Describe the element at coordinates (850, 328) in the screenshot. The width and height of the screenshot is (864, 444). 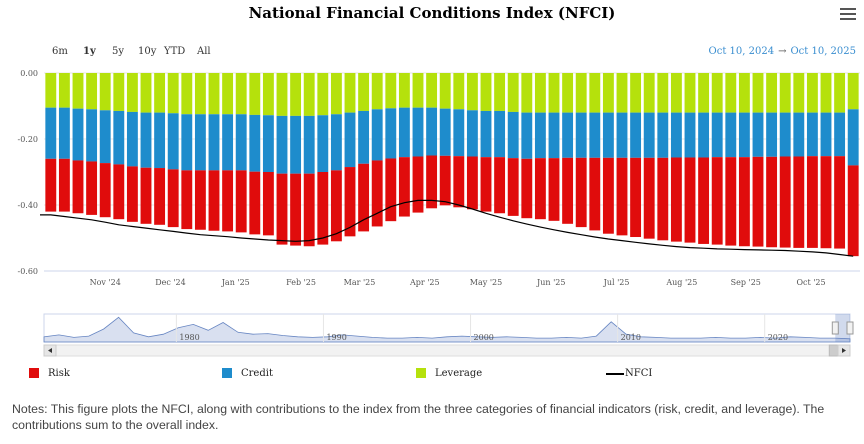
I see `navigator-handle-right` at that location.